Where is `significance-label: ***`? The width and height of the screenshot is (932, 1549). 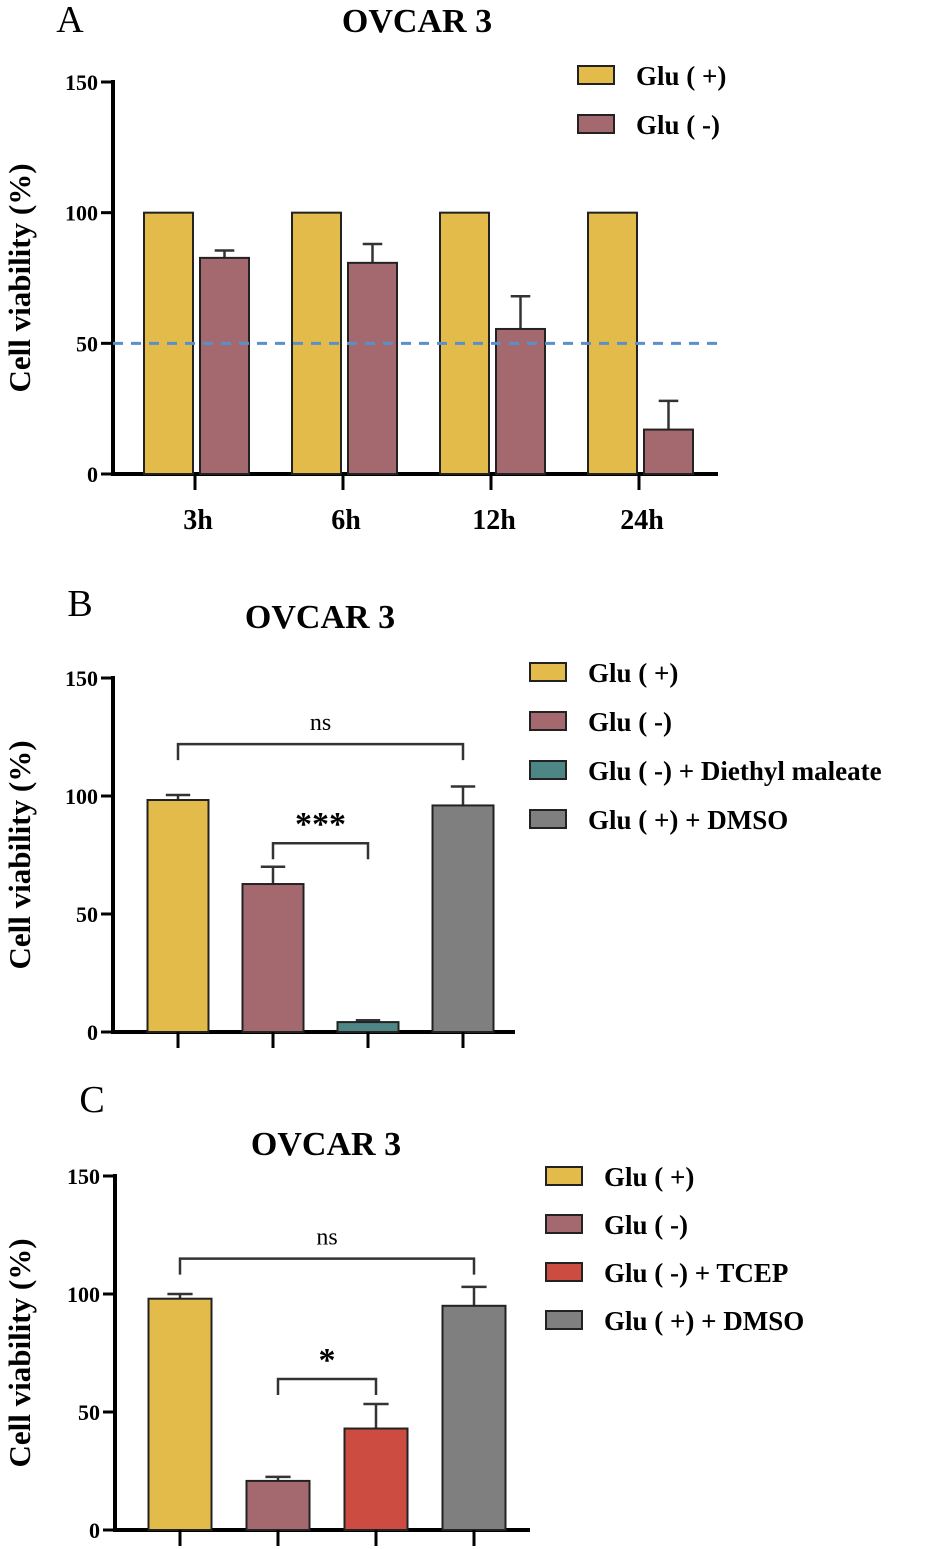 significance-label: *** is located at coordinates (320, 824).